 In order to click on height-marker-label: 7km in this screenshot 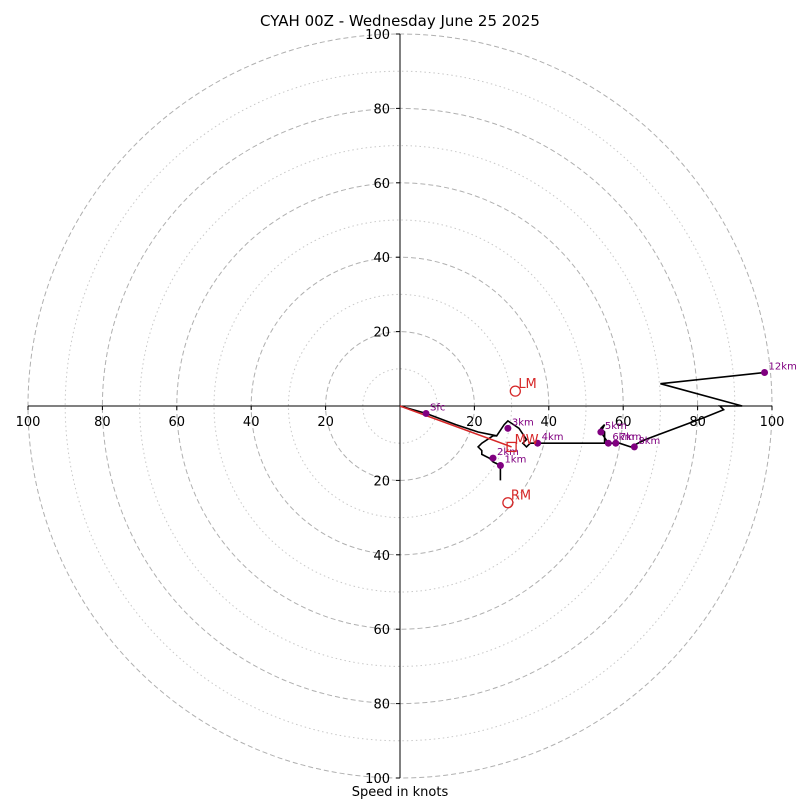, I will do `click(631, 437)`.